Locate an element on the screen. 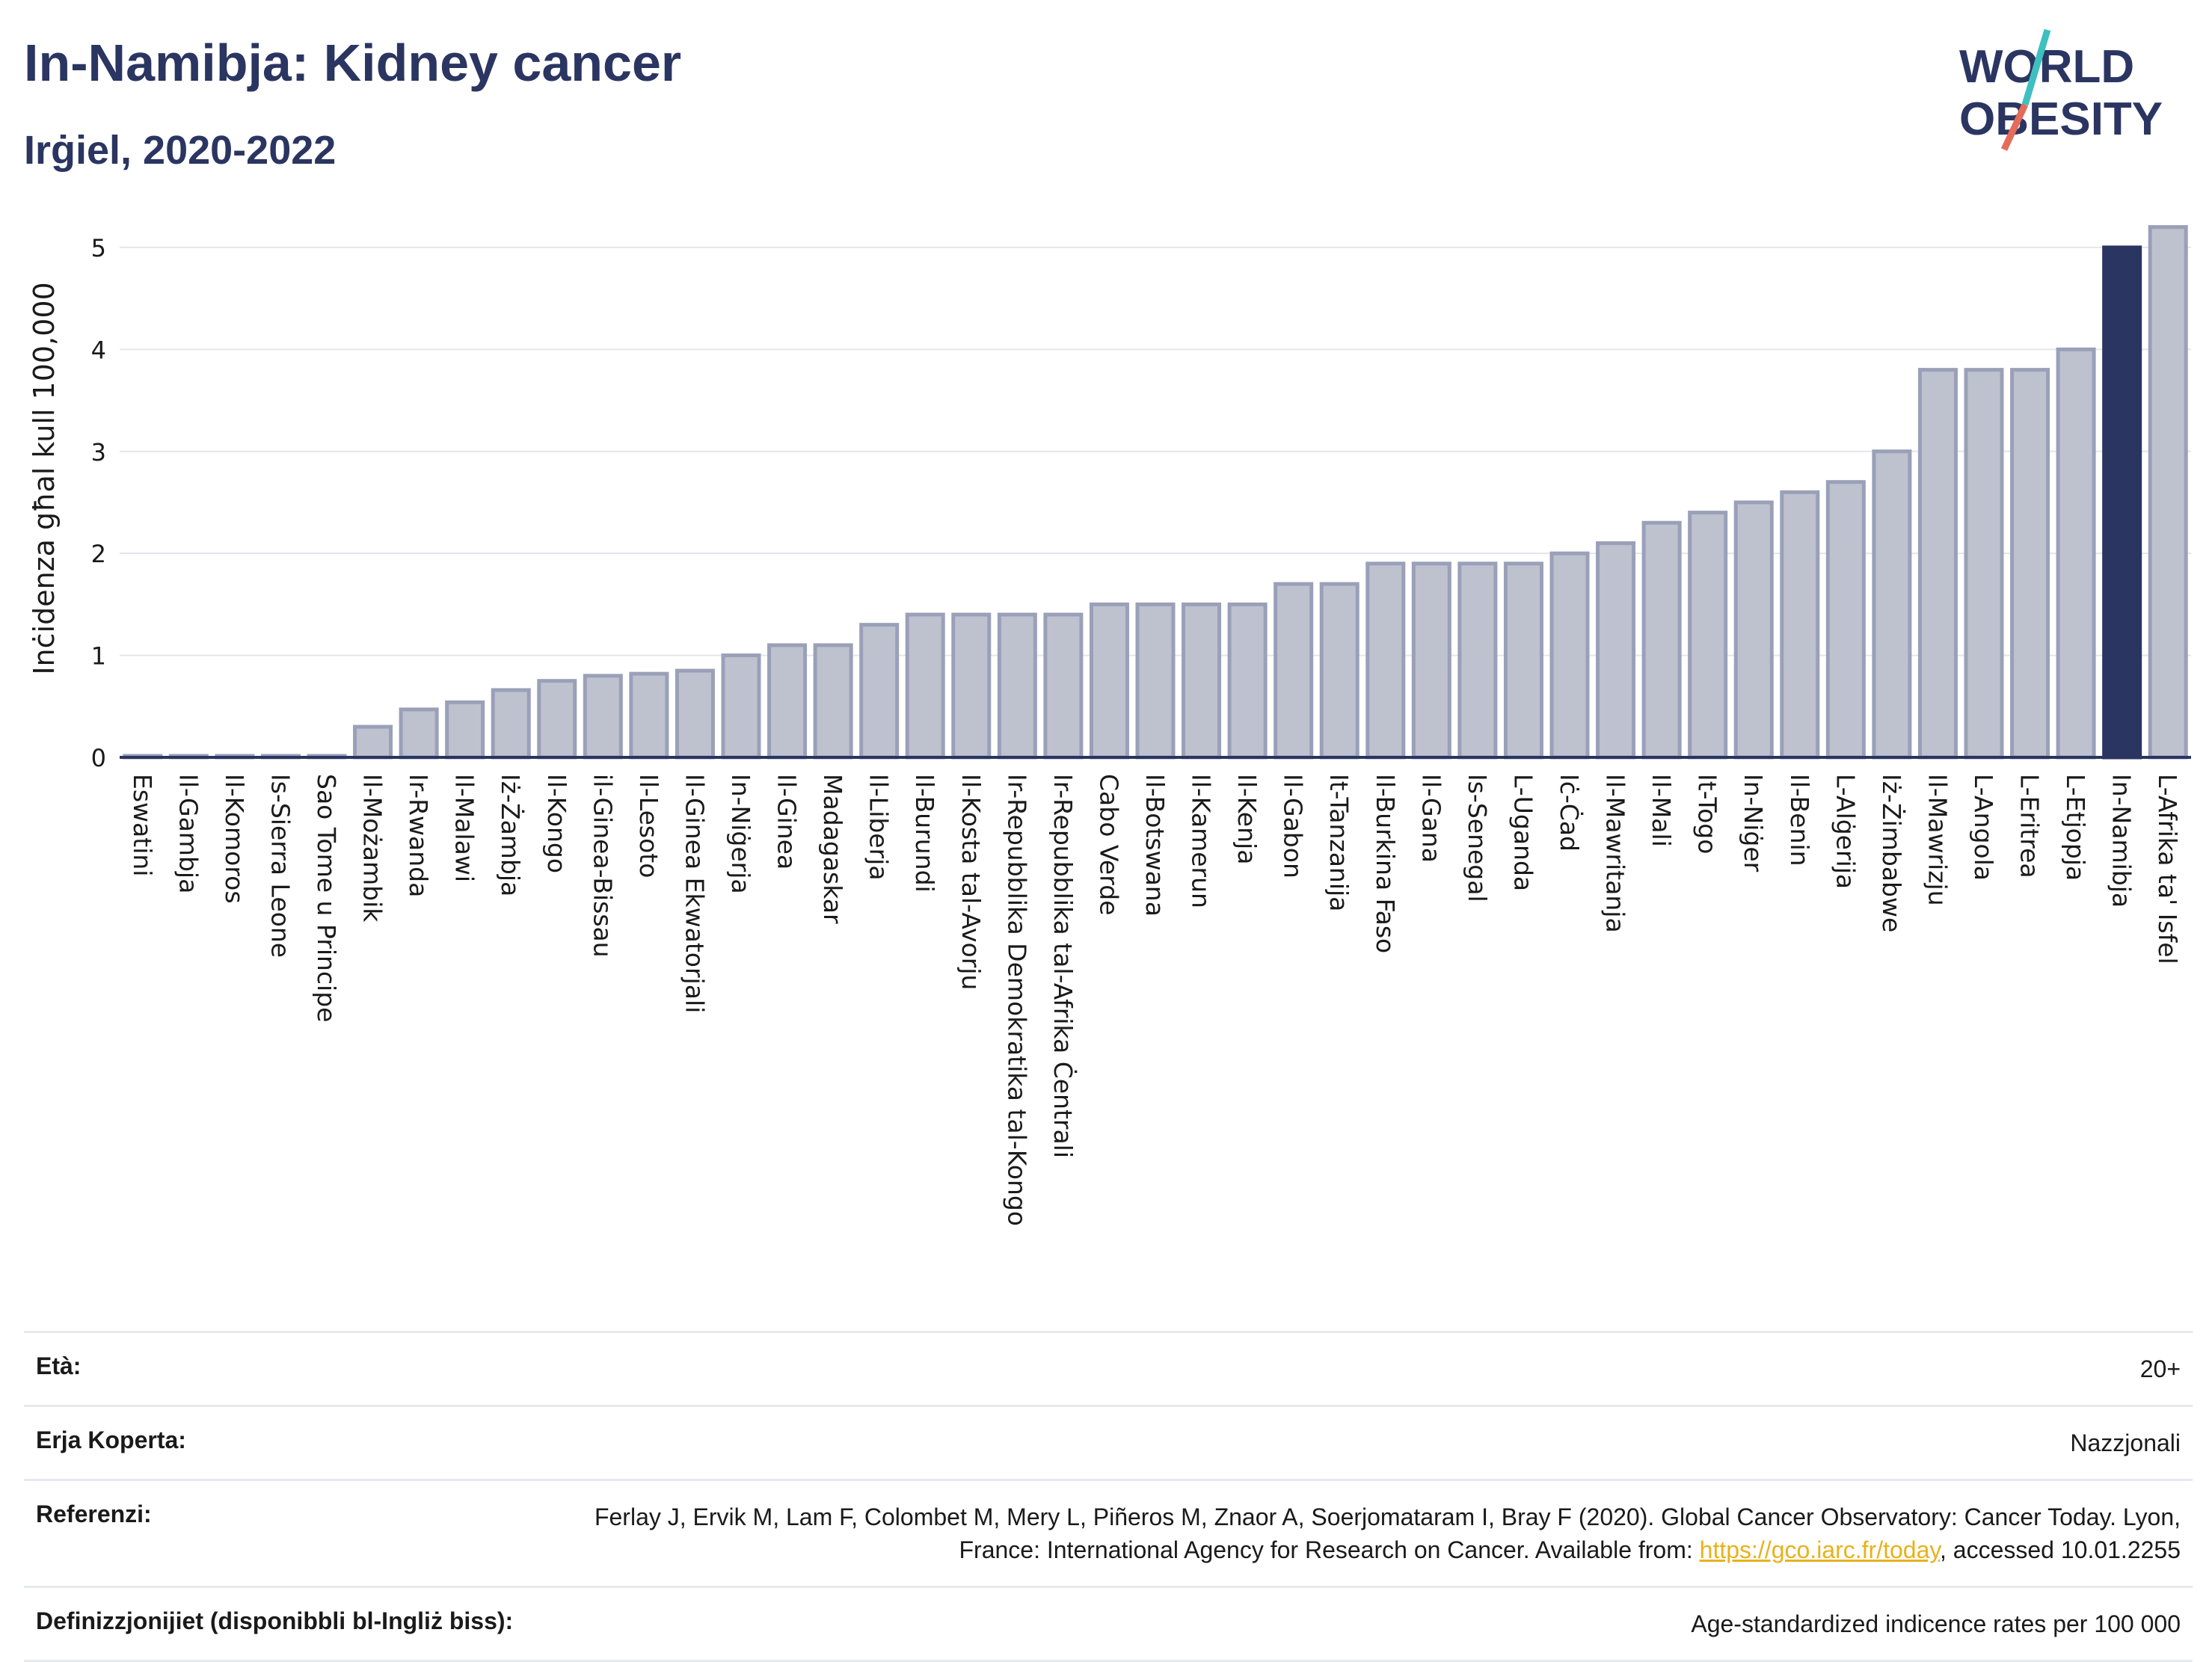 The width and height of the screenshot is (2212, 1662). y-tick-label: 5 is located at coordinates (98, 248).